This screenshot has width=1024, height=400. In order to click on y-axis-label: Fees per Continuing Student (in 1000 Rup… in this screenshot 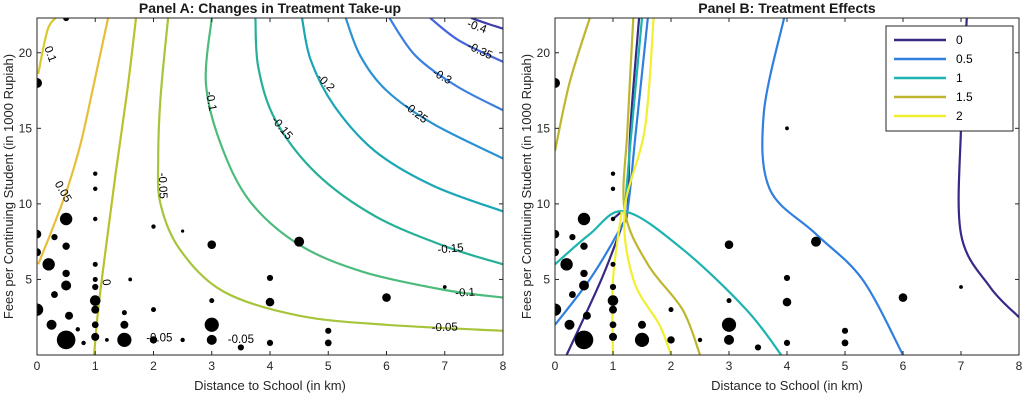, I will do `click(8, 186)`.